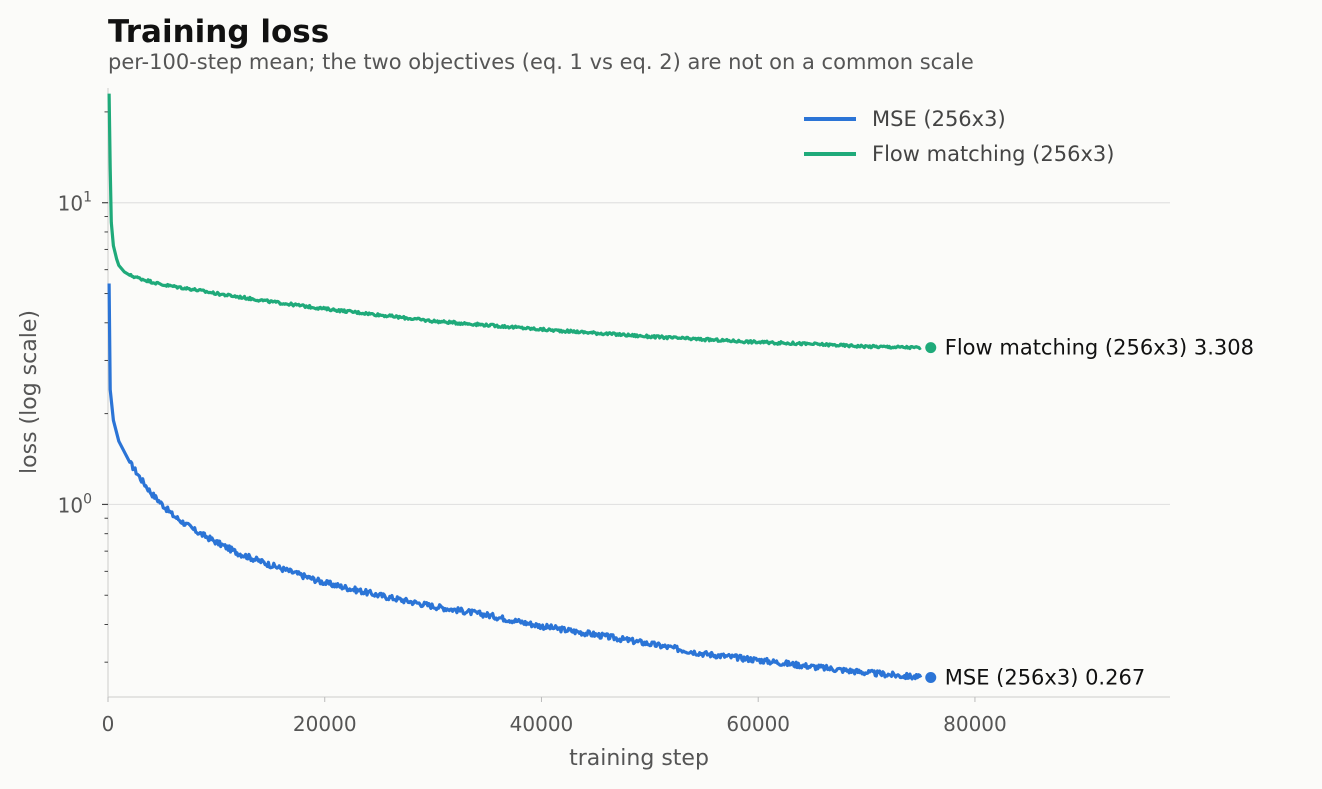  What do you see at coordinates (931, 677) in the screenshot?
I see `series-end-dot-mse` at bounding box center [931, 677].